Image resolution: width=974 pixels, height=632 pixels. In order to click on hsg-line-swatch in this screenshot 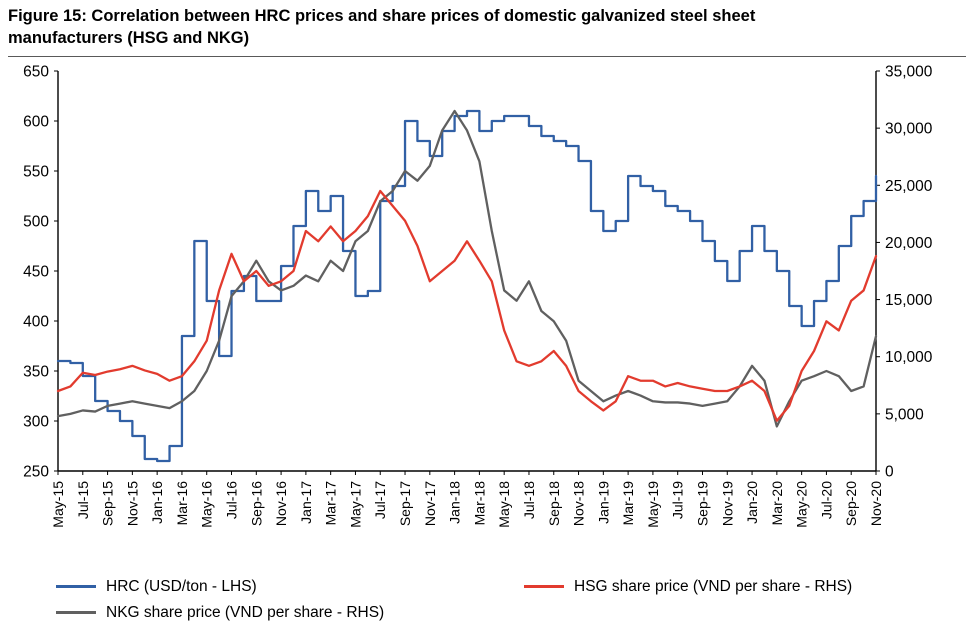, I will do `click(544, 587)`.